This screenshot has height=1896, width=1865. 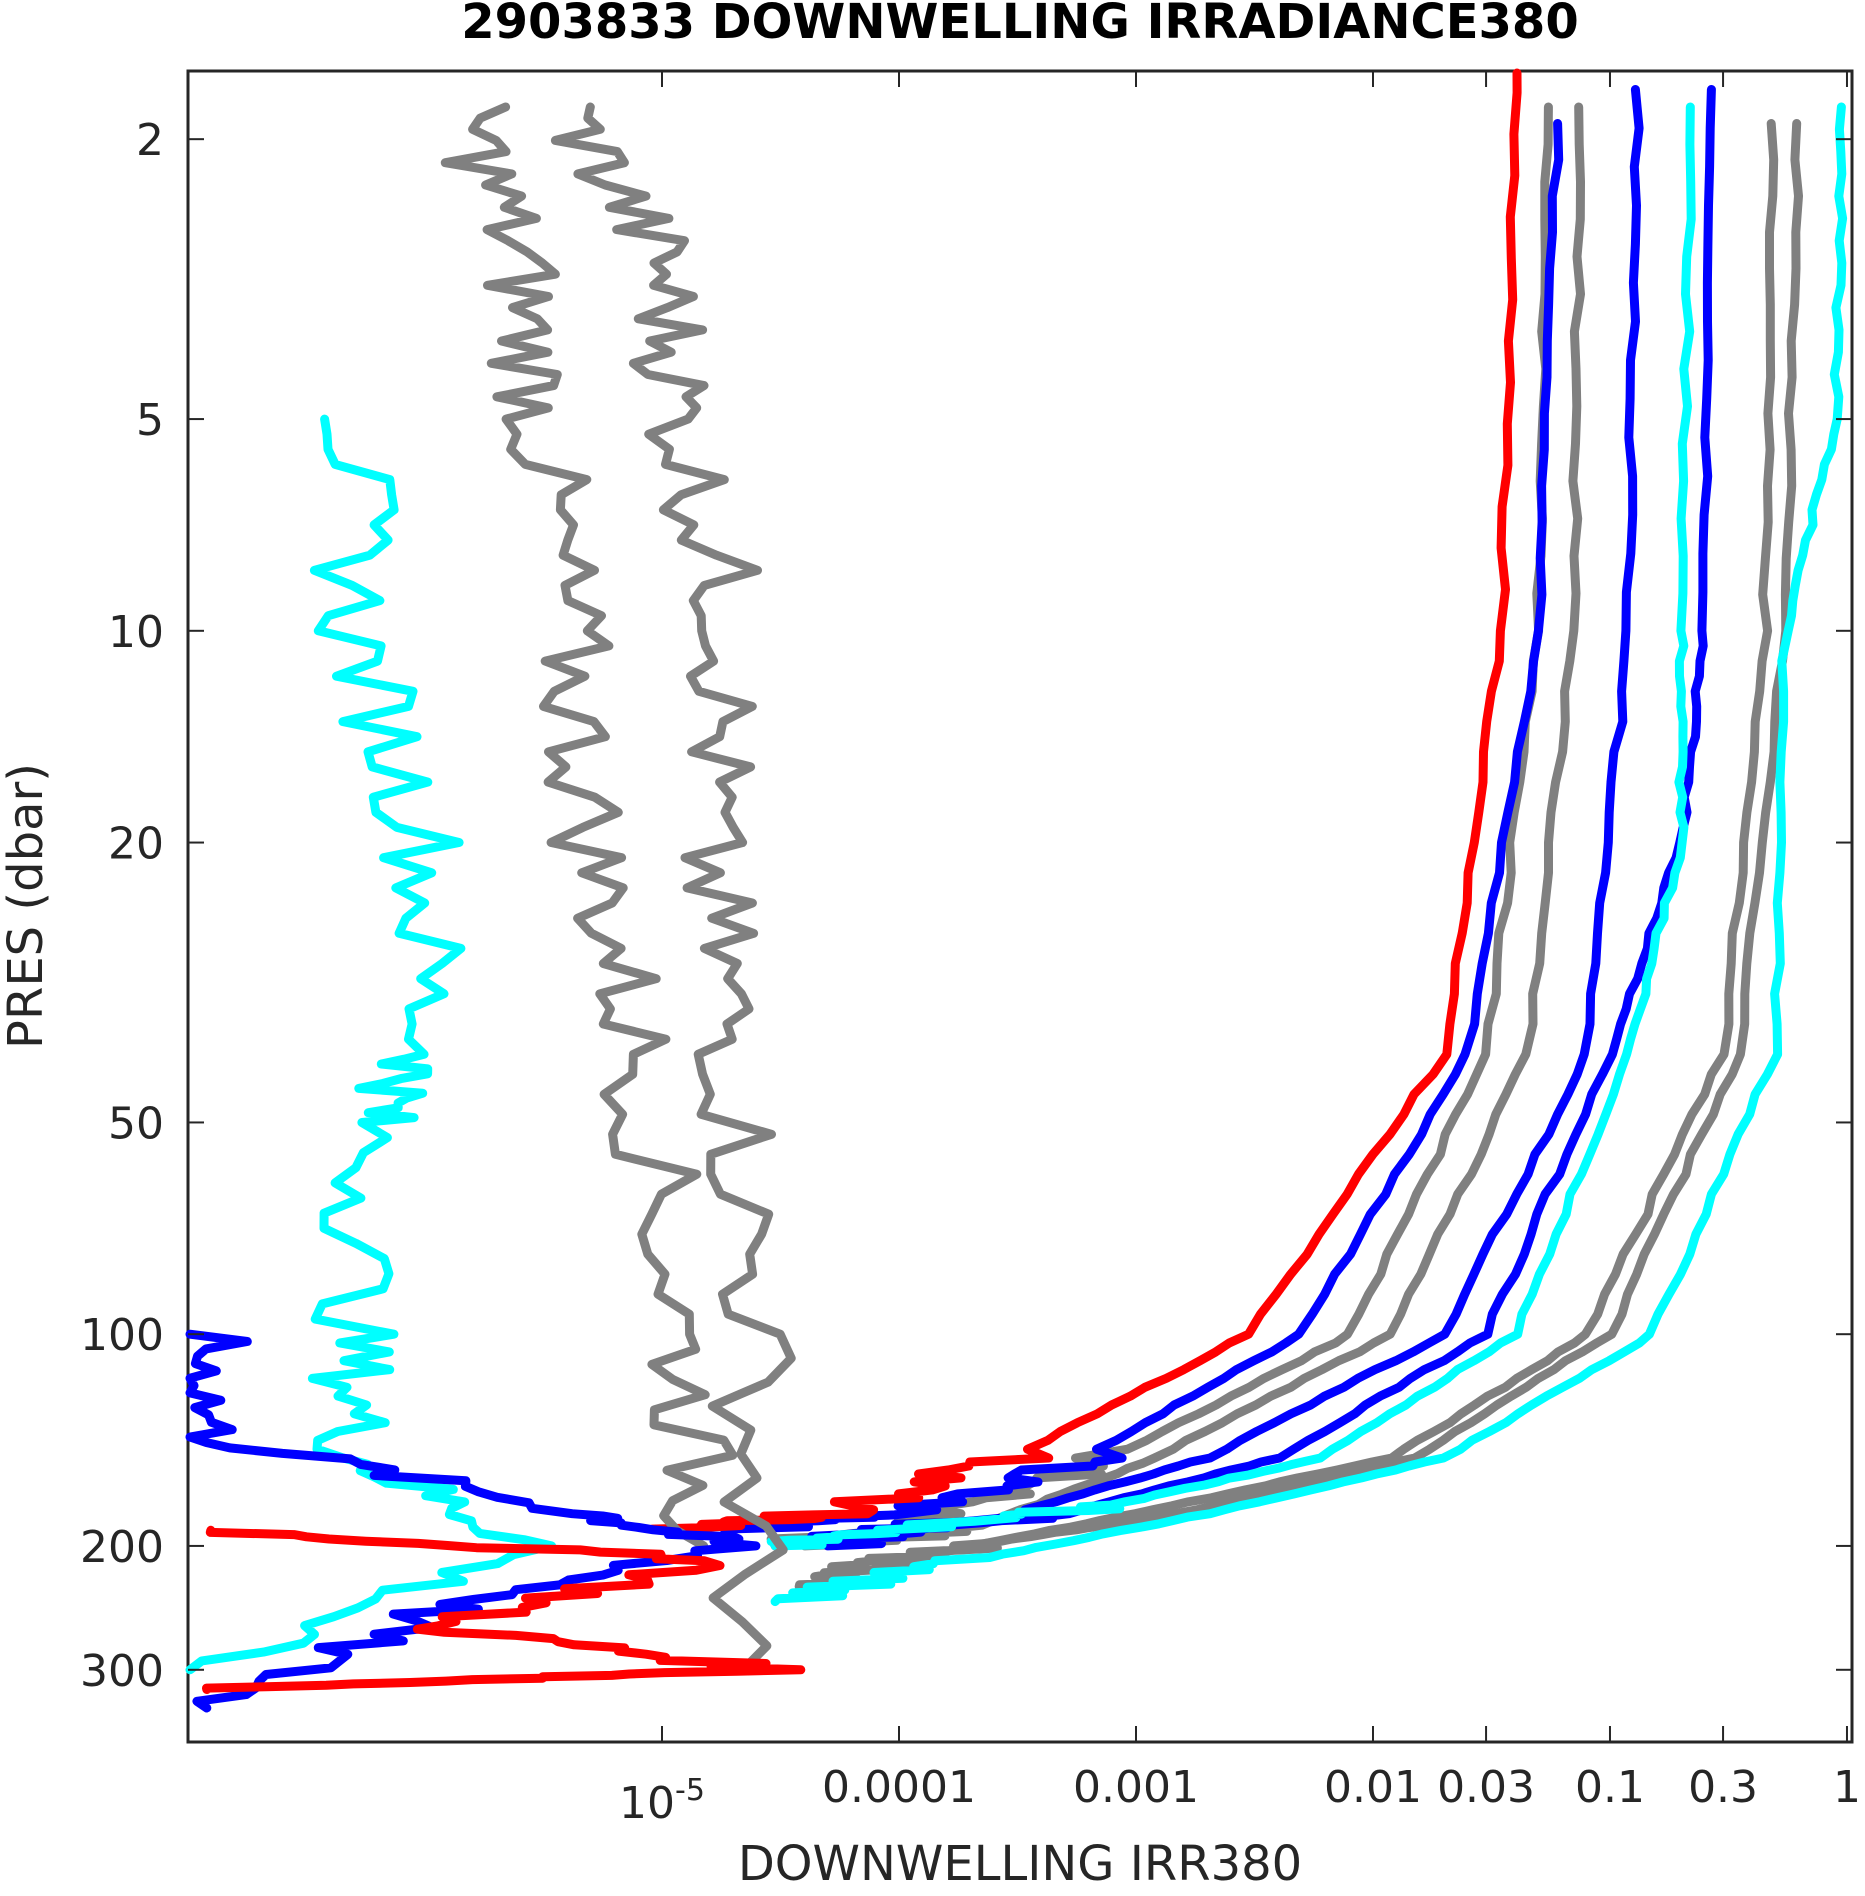 What do you see at coordinates (1847, 1787) in the screenshot?
I see `x-tick-label: 1` at bounding box center [1847, 1787].